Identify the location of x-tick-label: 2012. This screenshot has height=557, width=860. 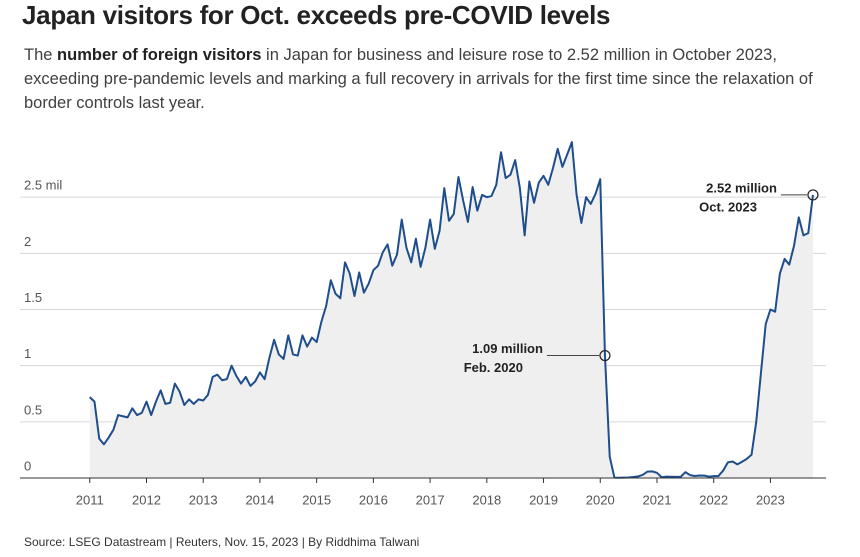
(146, 499).